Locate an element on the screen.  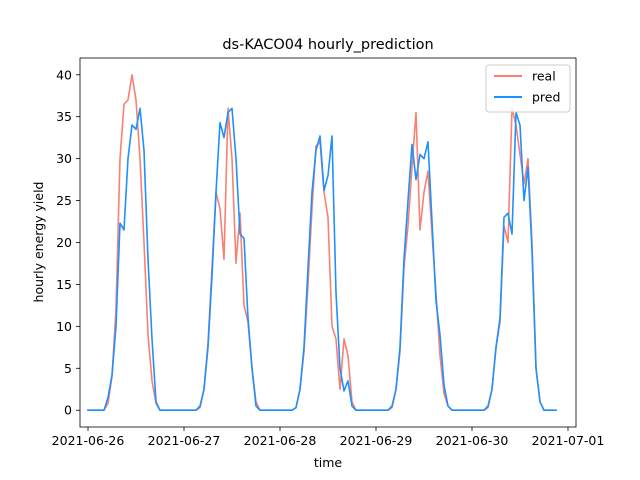
y-axis: 0 5 10 15 20 25 30 35 40 is located at coordinates (68, 242).